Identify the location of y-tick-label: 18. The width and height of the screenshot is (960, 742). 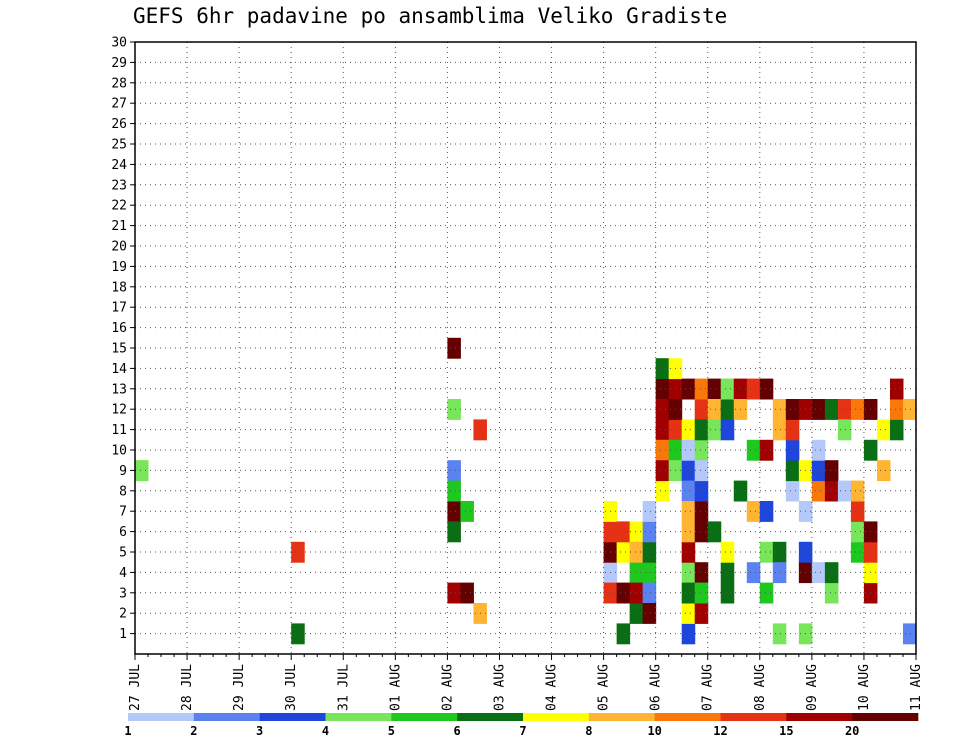
(119, 287).